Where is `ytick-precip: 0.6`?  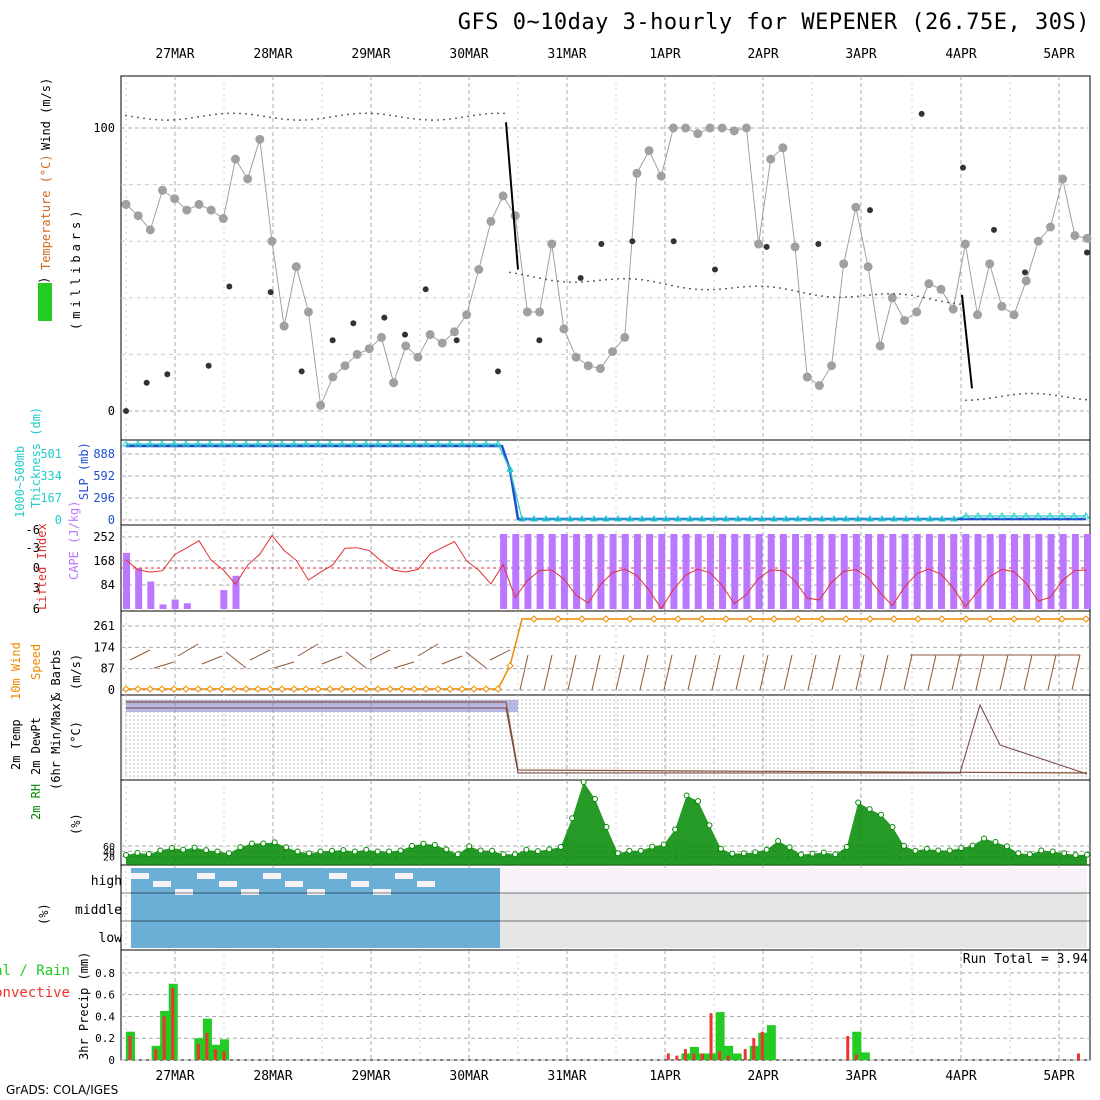 ytick-precip: 0.6 is located at coordinates (105, 995).